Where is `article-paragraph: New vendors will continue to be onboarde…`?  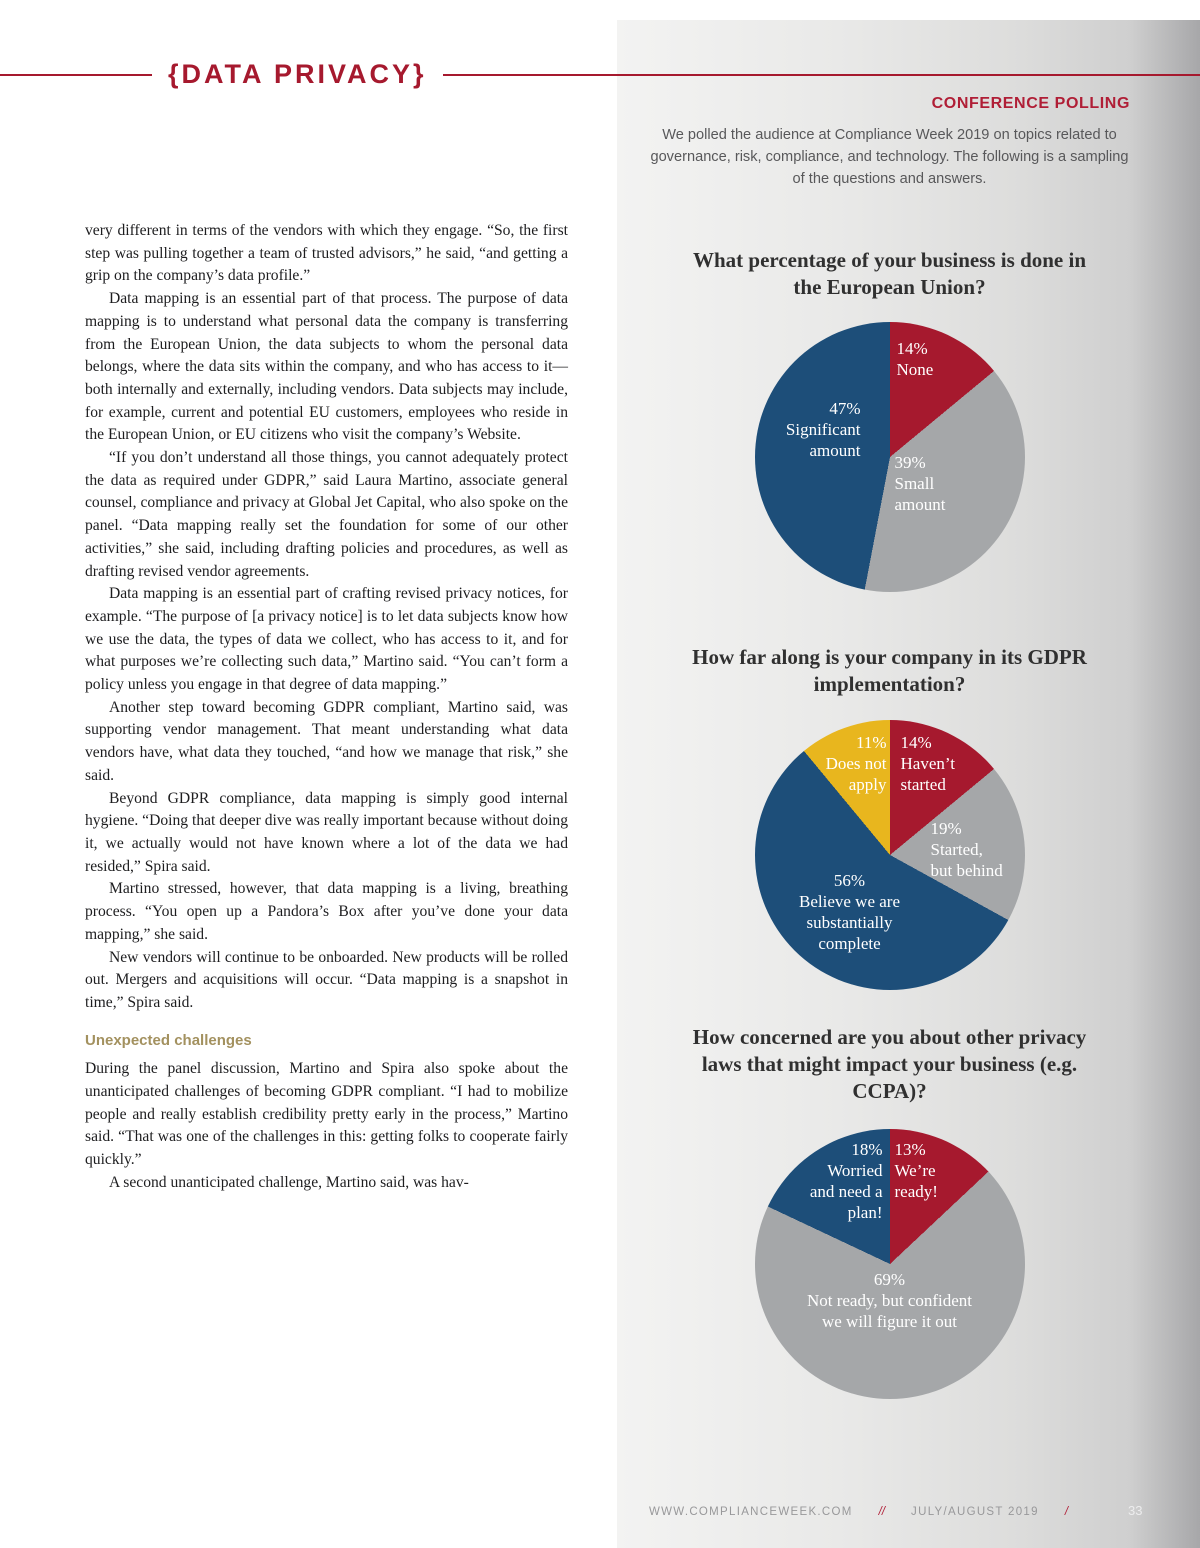 article-paragraph: New vendors will continue to be onboarde… is located at coordinates (326, 979).